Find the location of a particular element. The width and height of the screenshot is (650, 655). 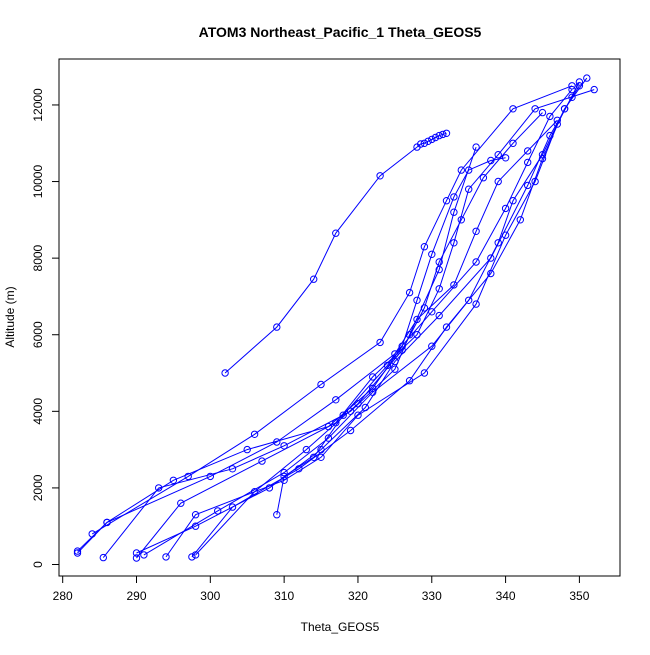

y-axis: 0 2000 4000 6000 8000 10000 12000 is located at coordinates (45, 328).